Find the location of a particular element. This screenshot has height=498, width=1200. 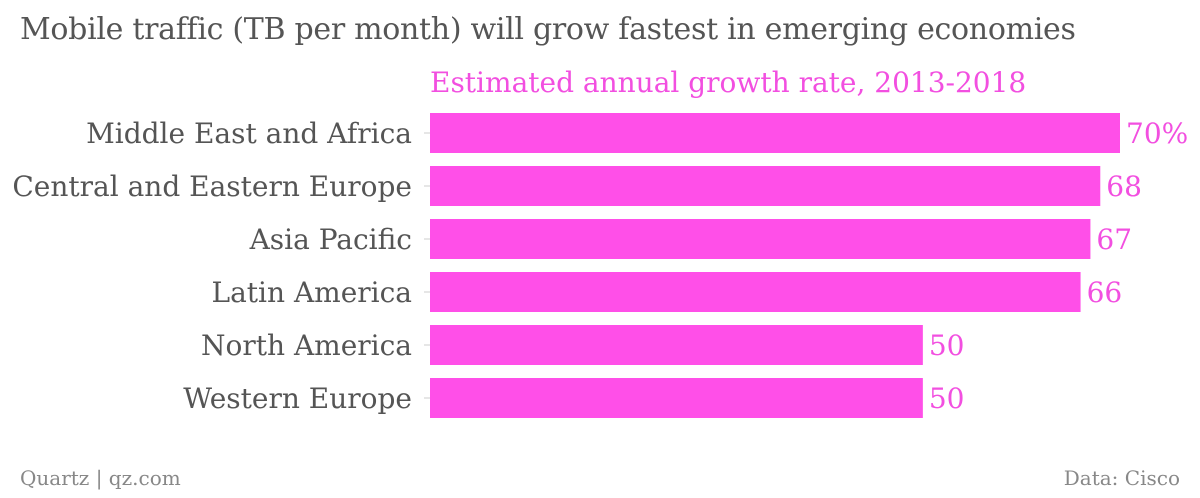

category-label: Central and Eastern Europe is located at coordinates (212, 186).